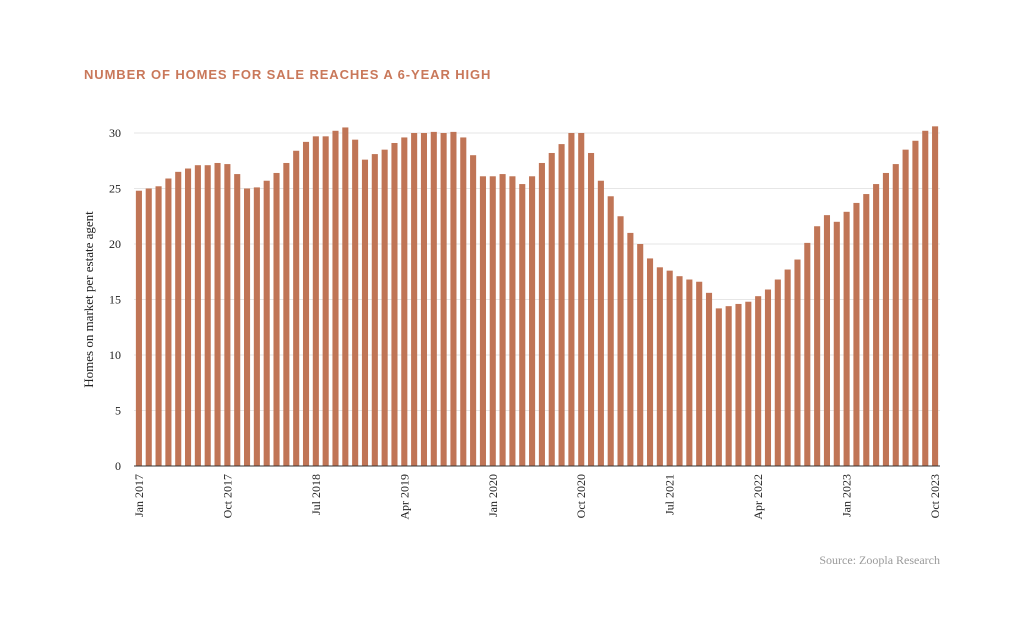 The width and height of the screenshot is (1024, 636). Describe the element at coordinates (88, 299) in the screenshot. I see `y-axis-label: Homes on market per estate agent` at that location.